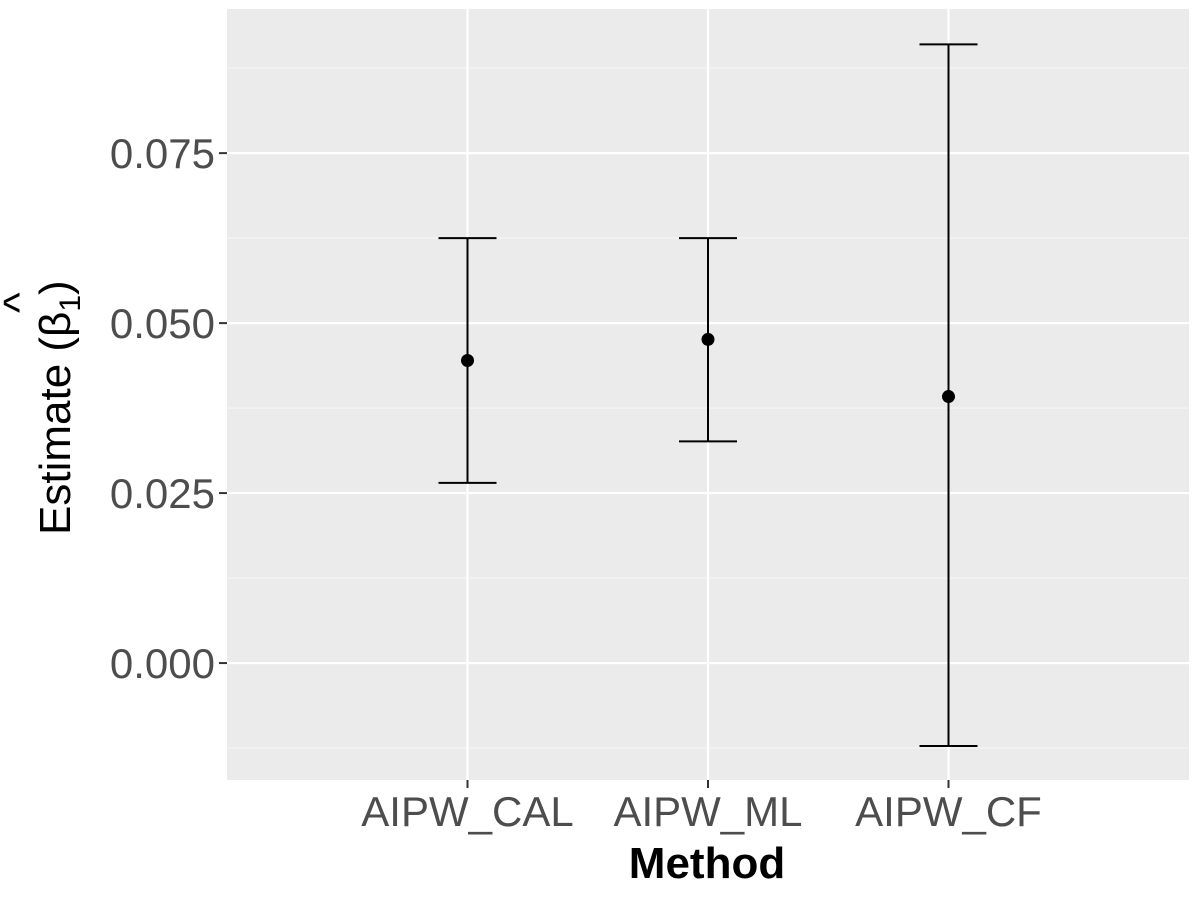  What do you see at coordinates (162, 493) in the screenshot?
I see `y-tick-label: 0.025` at bounding box center [162, 493].